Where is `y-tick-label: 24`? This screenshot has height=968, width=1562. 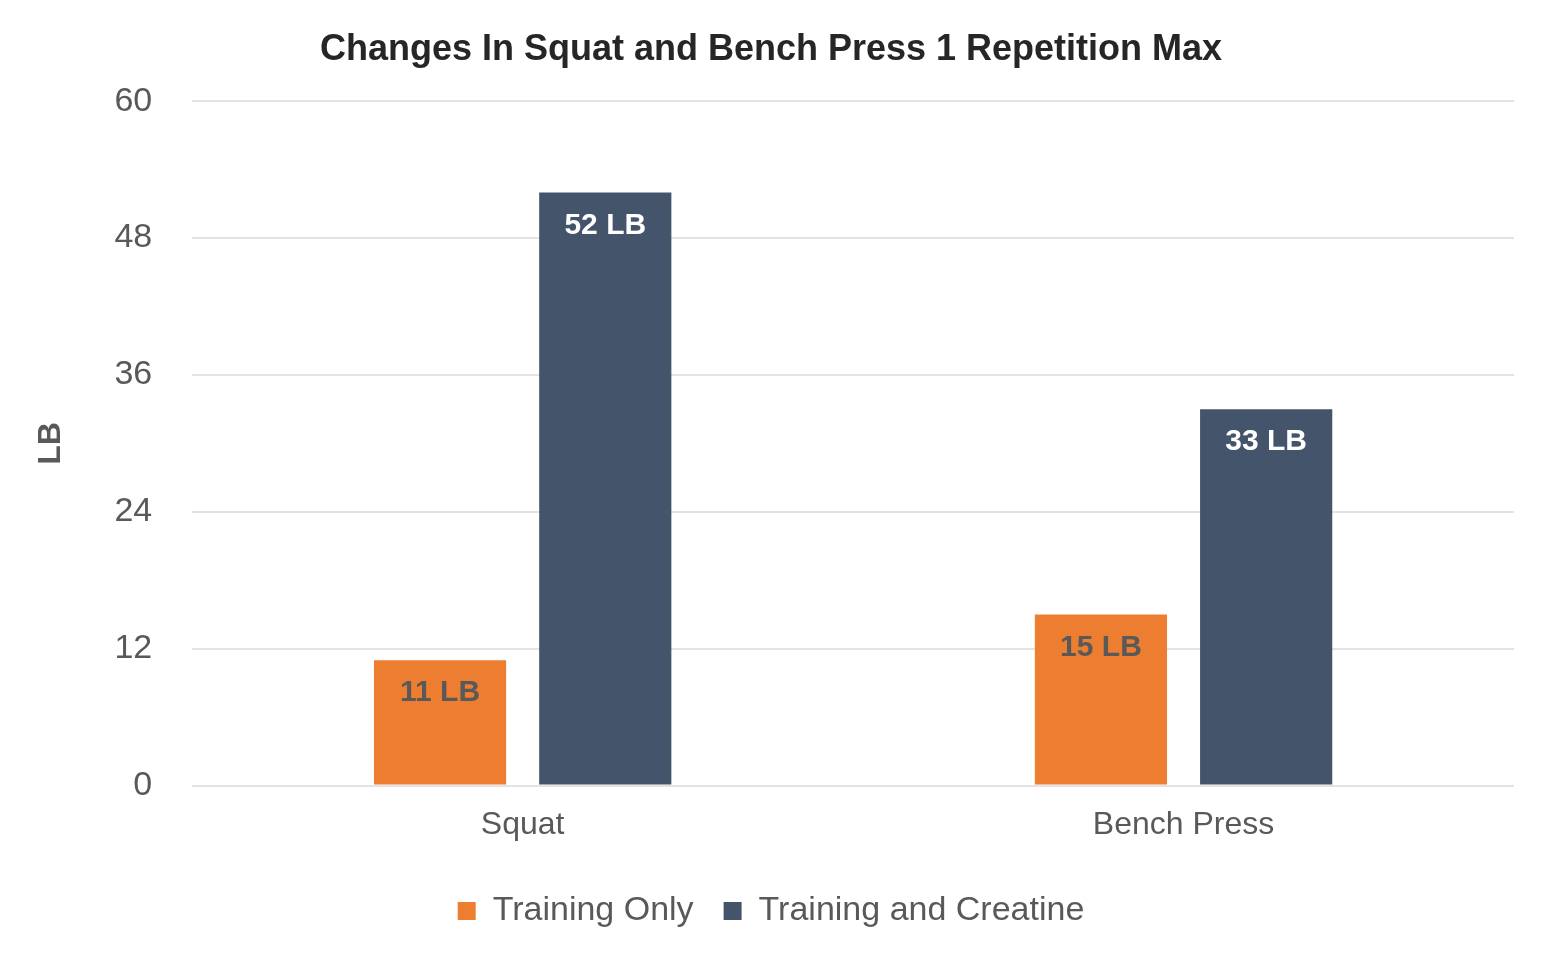 y-tick-label: 24 is located at coordinates (133, 509).